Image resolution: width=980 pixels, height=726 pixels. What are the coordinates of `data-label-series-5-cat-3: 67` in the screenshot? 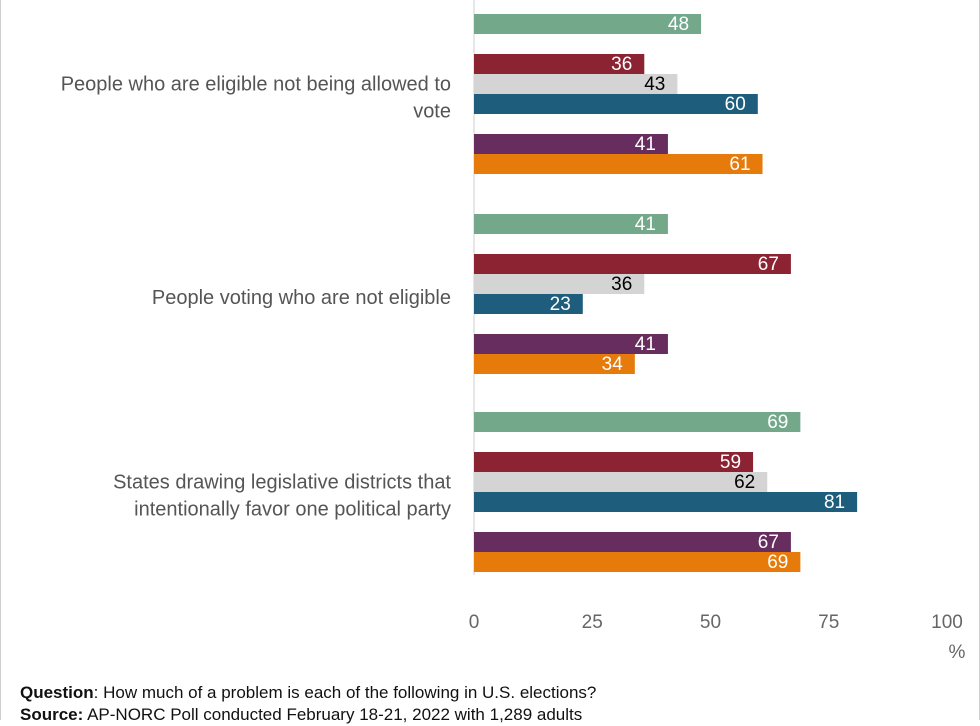 It's located at (768, 542).